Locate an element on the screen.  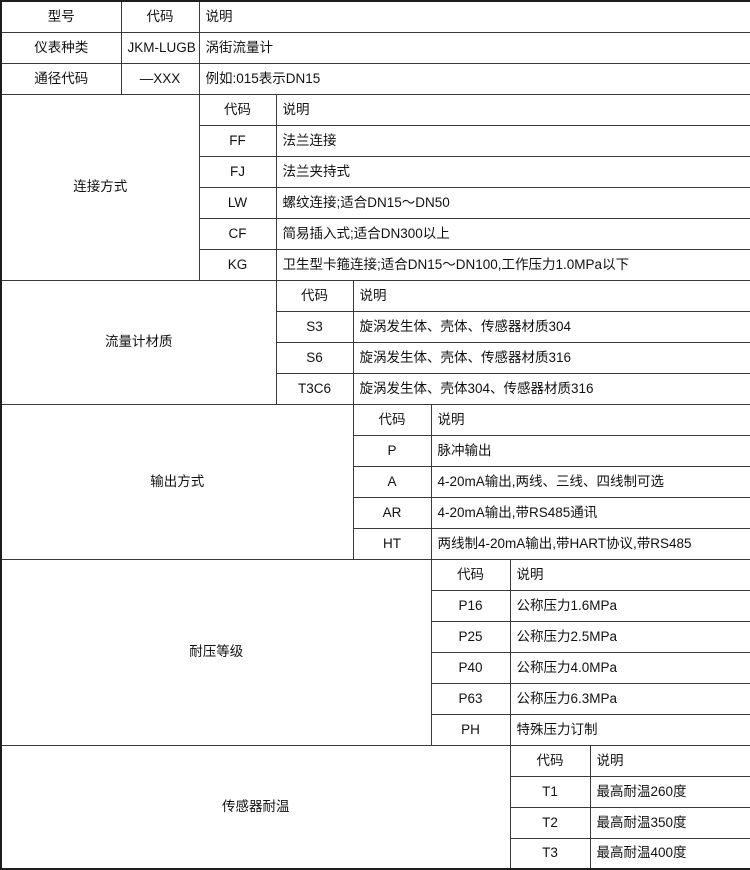
table-row: 仪表种类 JKM-LUGB 涡街流量计 is located at coordinates (375, 47).